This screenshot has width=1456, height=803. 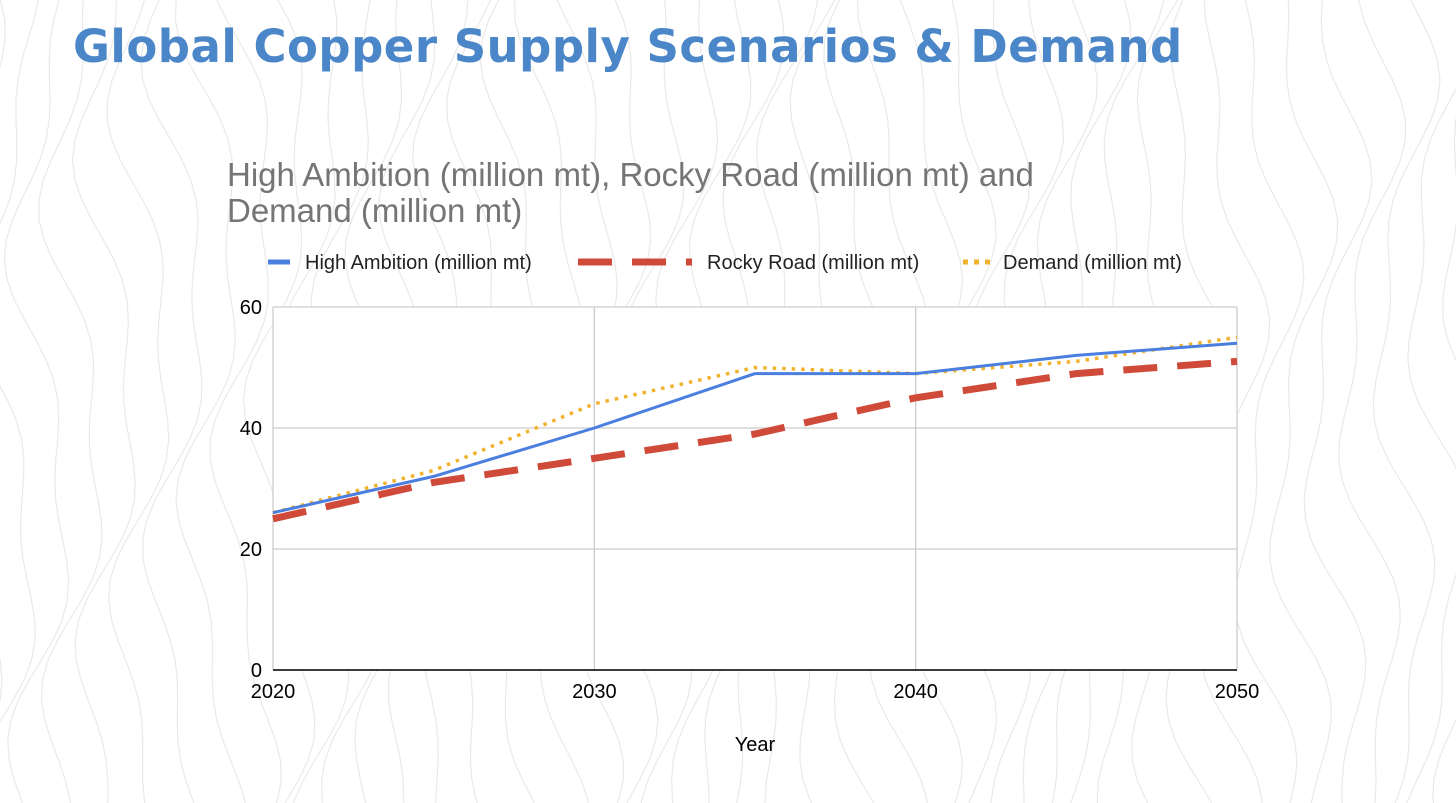 I want to click on x-tick-label: 2050, so click(x=1237, y=692).